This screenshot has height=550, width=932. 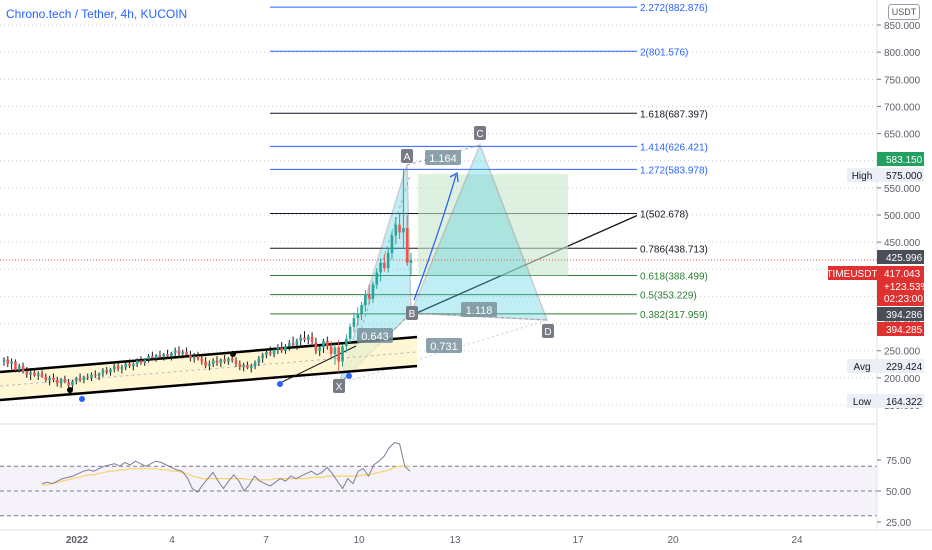 I want to click on fib-level-label: 1.618(687.397), so click(x=674, y=114).